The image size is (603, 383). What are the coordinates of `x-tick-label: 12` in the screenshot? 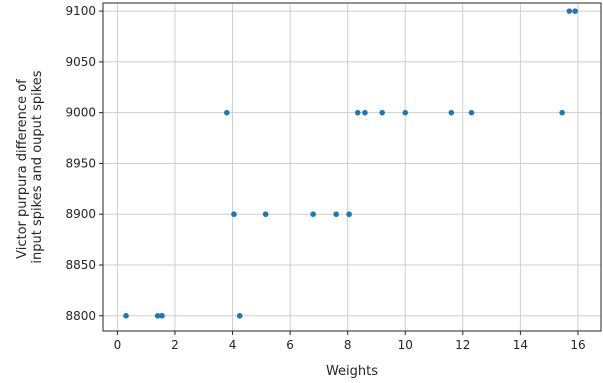 It's located at (462, 345).